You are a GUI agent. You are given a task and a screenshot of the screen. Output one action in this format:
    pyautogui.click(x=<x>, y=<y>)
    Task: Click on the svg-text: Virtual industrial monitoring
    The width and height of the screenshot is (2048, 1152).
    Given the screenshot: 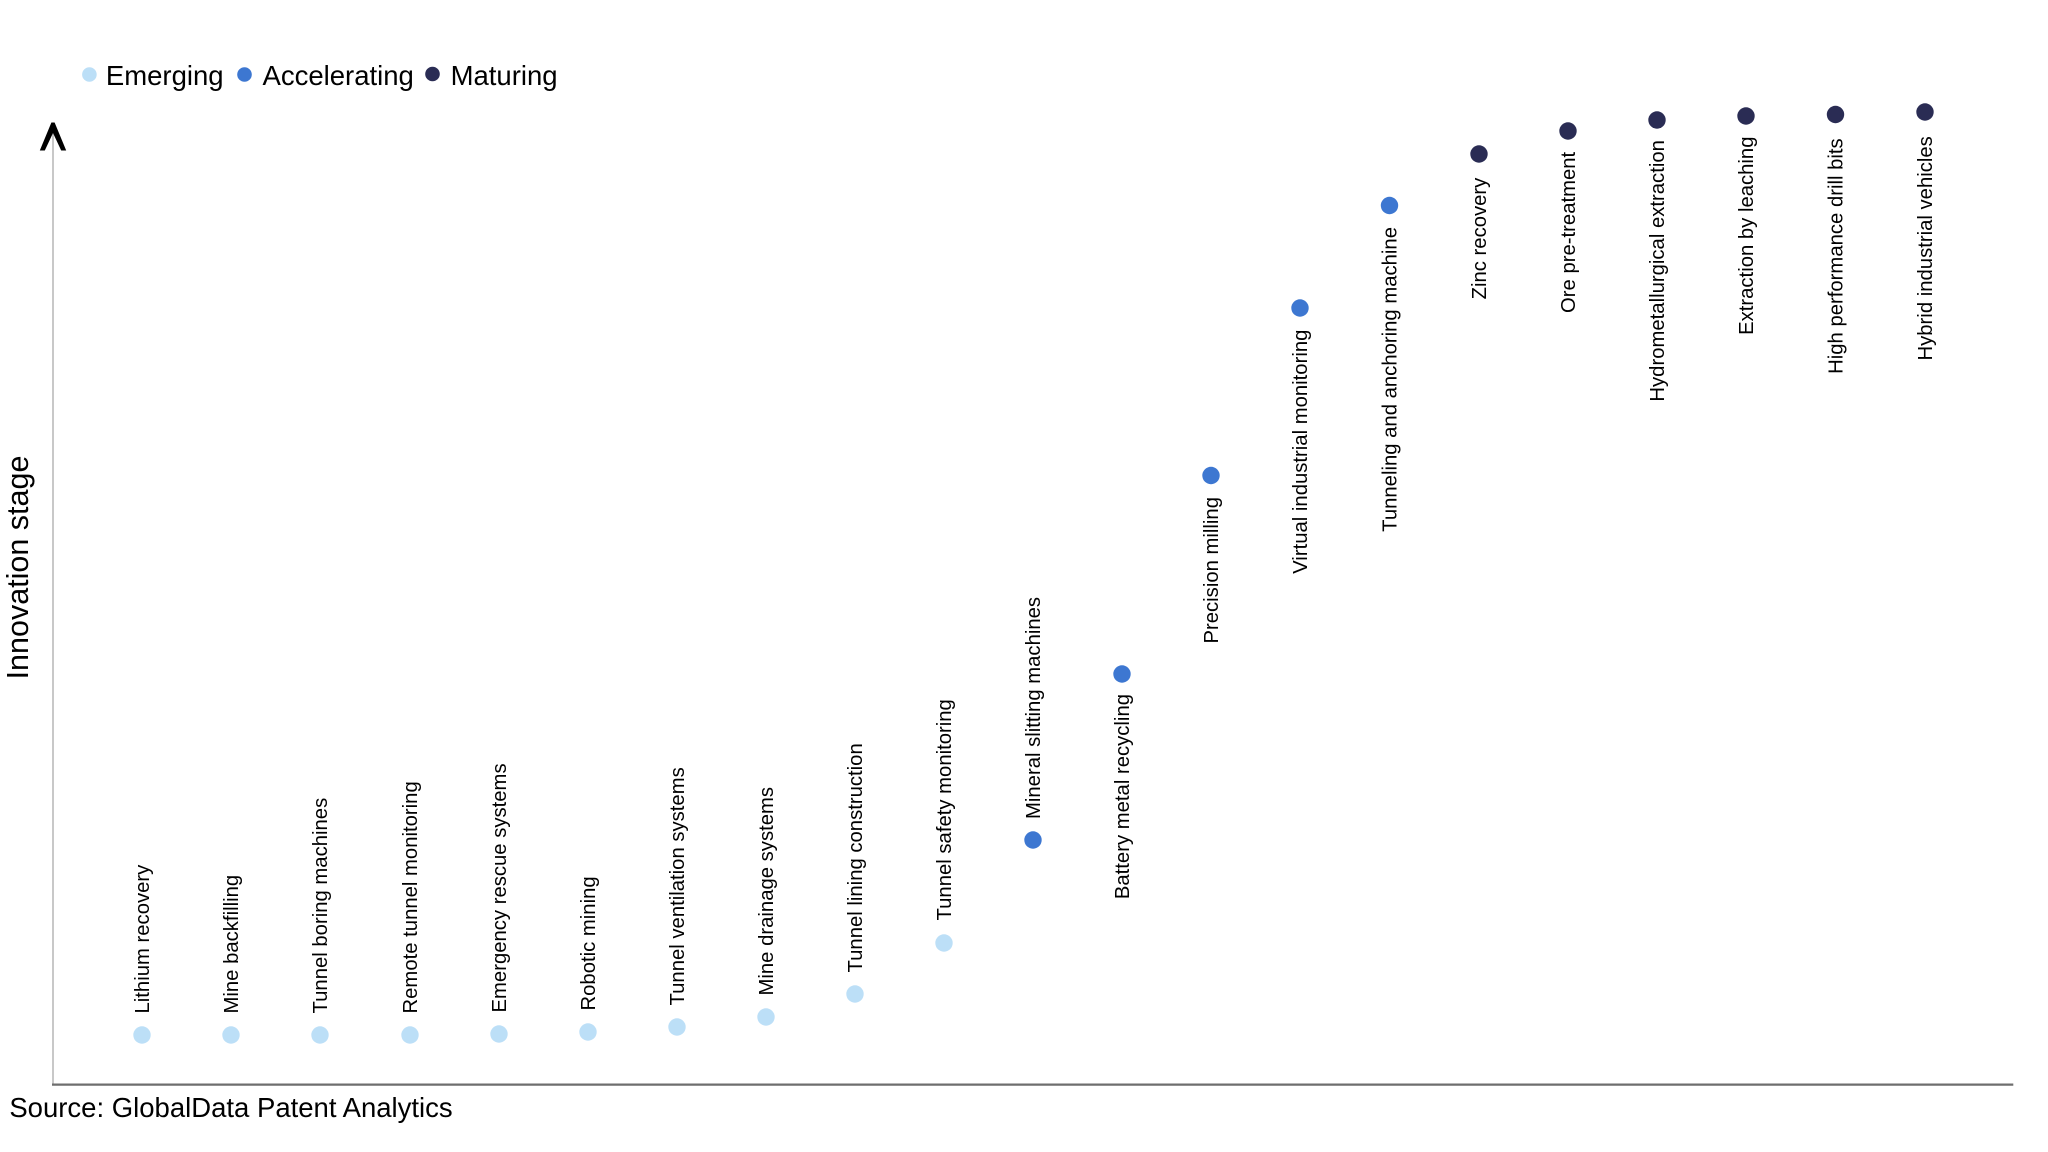 What is the action you would take?
    pyautogui.click(x=1301, y=452)
    